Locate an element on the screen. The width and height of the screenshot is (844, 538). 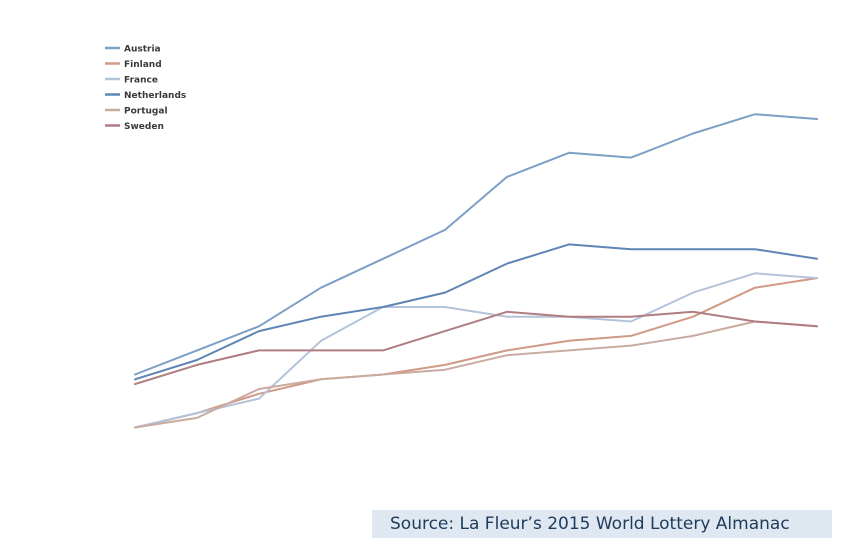
legend-label-portugal: Portugal is located at coordinates (146, 112).